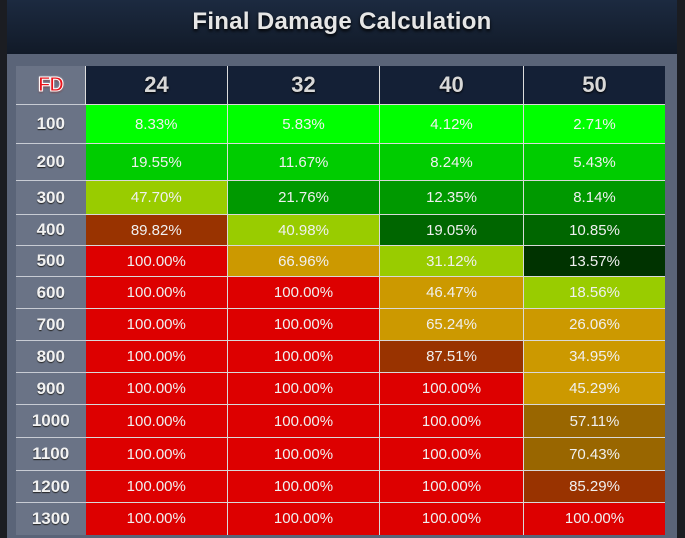  I want to click on fd-badge: FD, so click(51, 84).